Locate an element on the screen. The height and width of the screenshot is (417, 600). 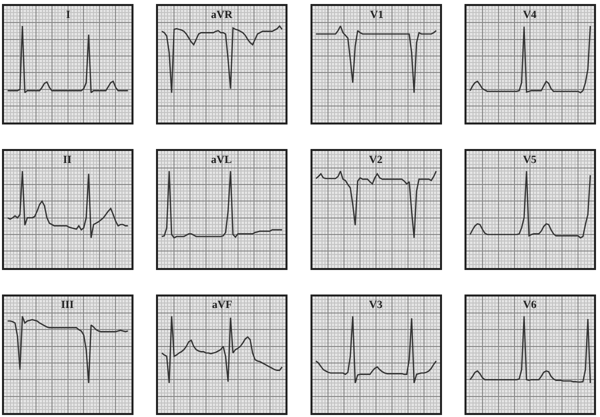
chart-title: III is located at coordinates (67, 305).